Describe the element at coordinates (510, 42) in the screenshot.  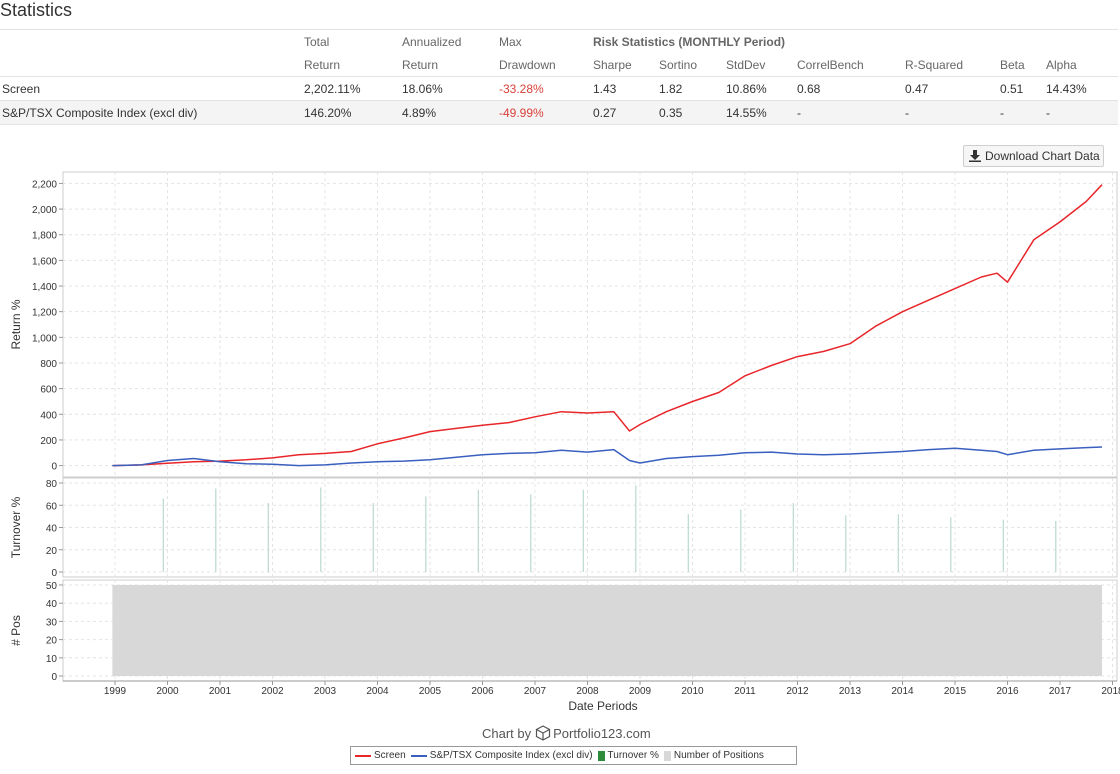
I see `header-max: Max` at that location.